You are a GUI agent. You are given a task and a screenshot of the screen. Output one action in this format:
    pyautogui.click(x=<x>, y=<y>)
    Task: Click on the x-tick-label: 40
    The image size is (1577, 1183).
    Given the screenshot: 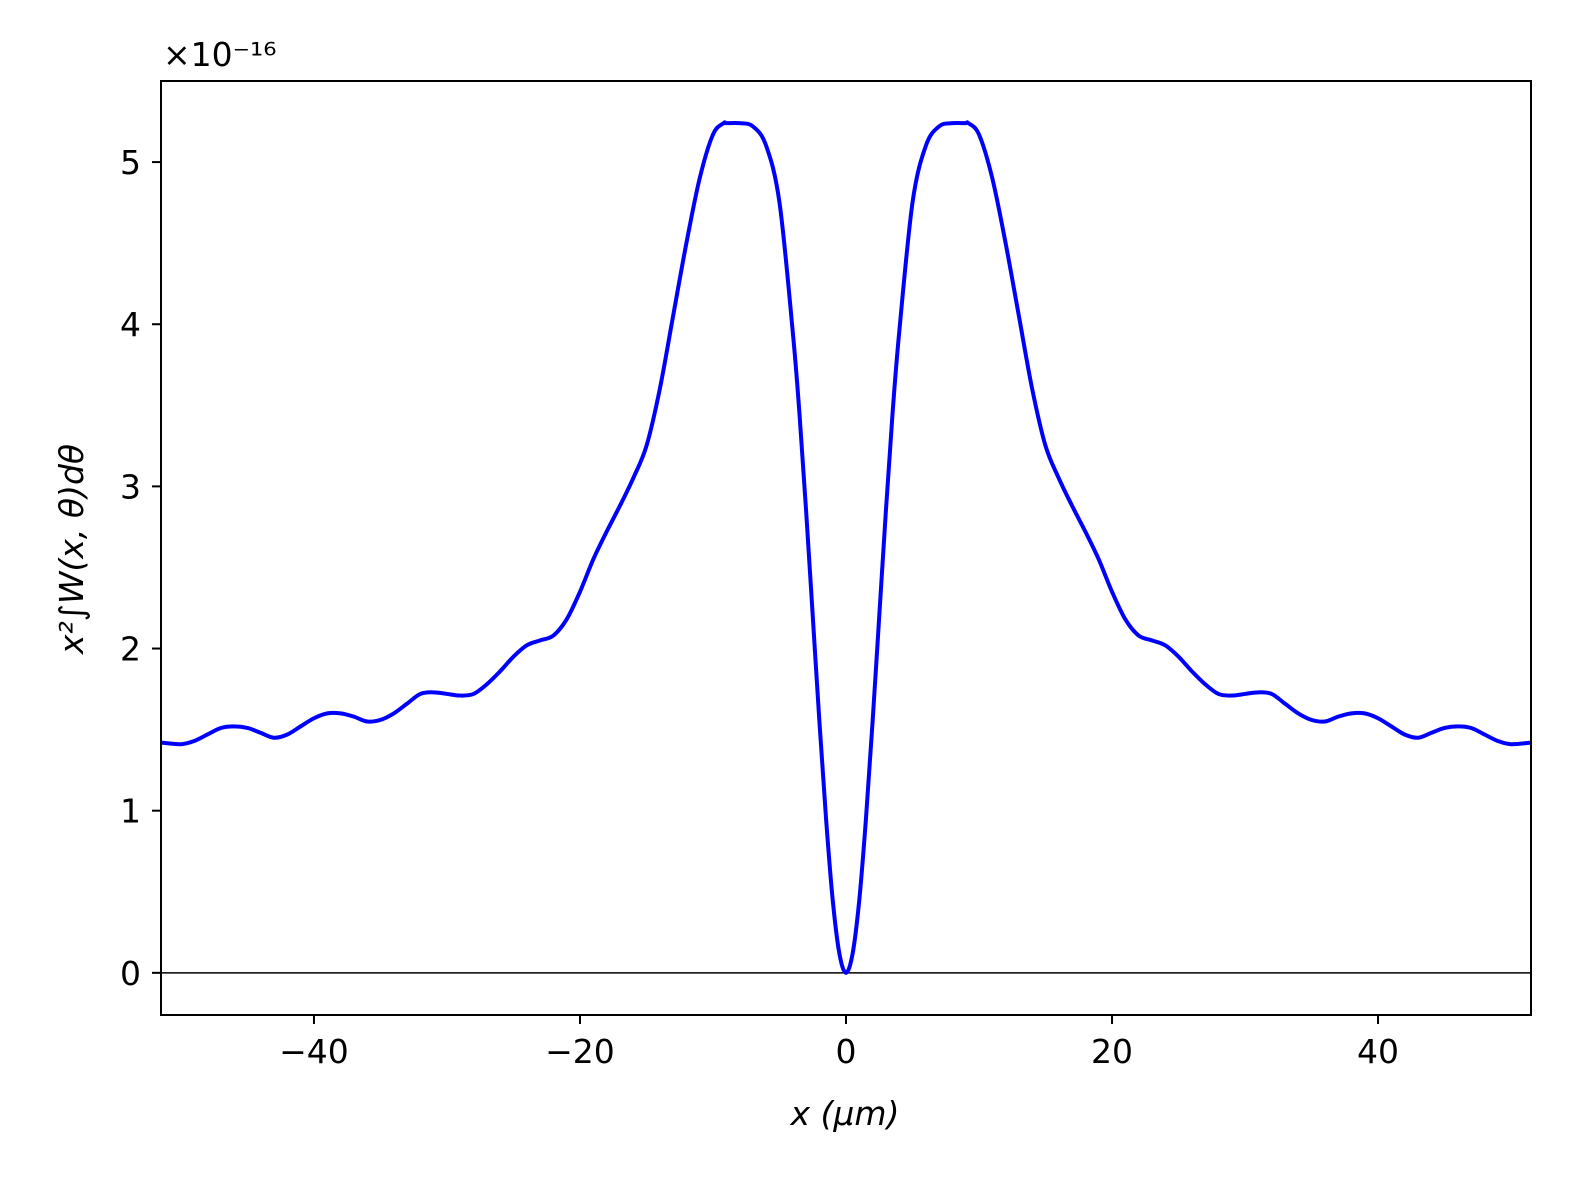 What is the action you would take?
    pyautogui.click(x=1378, y=1051)
    